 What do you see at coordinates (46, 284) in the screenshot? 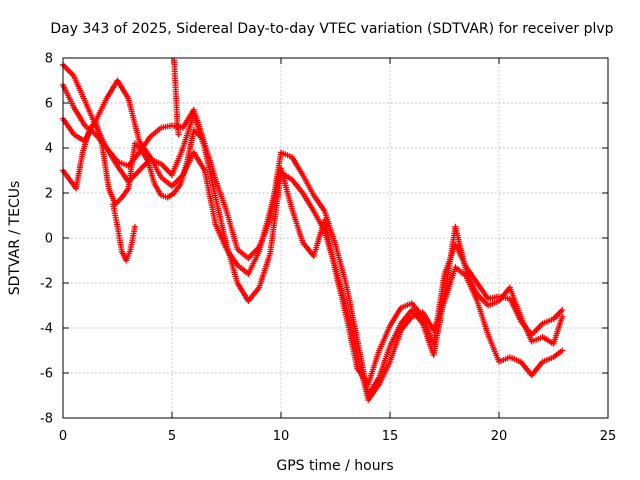
I see `y-tick-label: -2` at bounding box center [46, 284].